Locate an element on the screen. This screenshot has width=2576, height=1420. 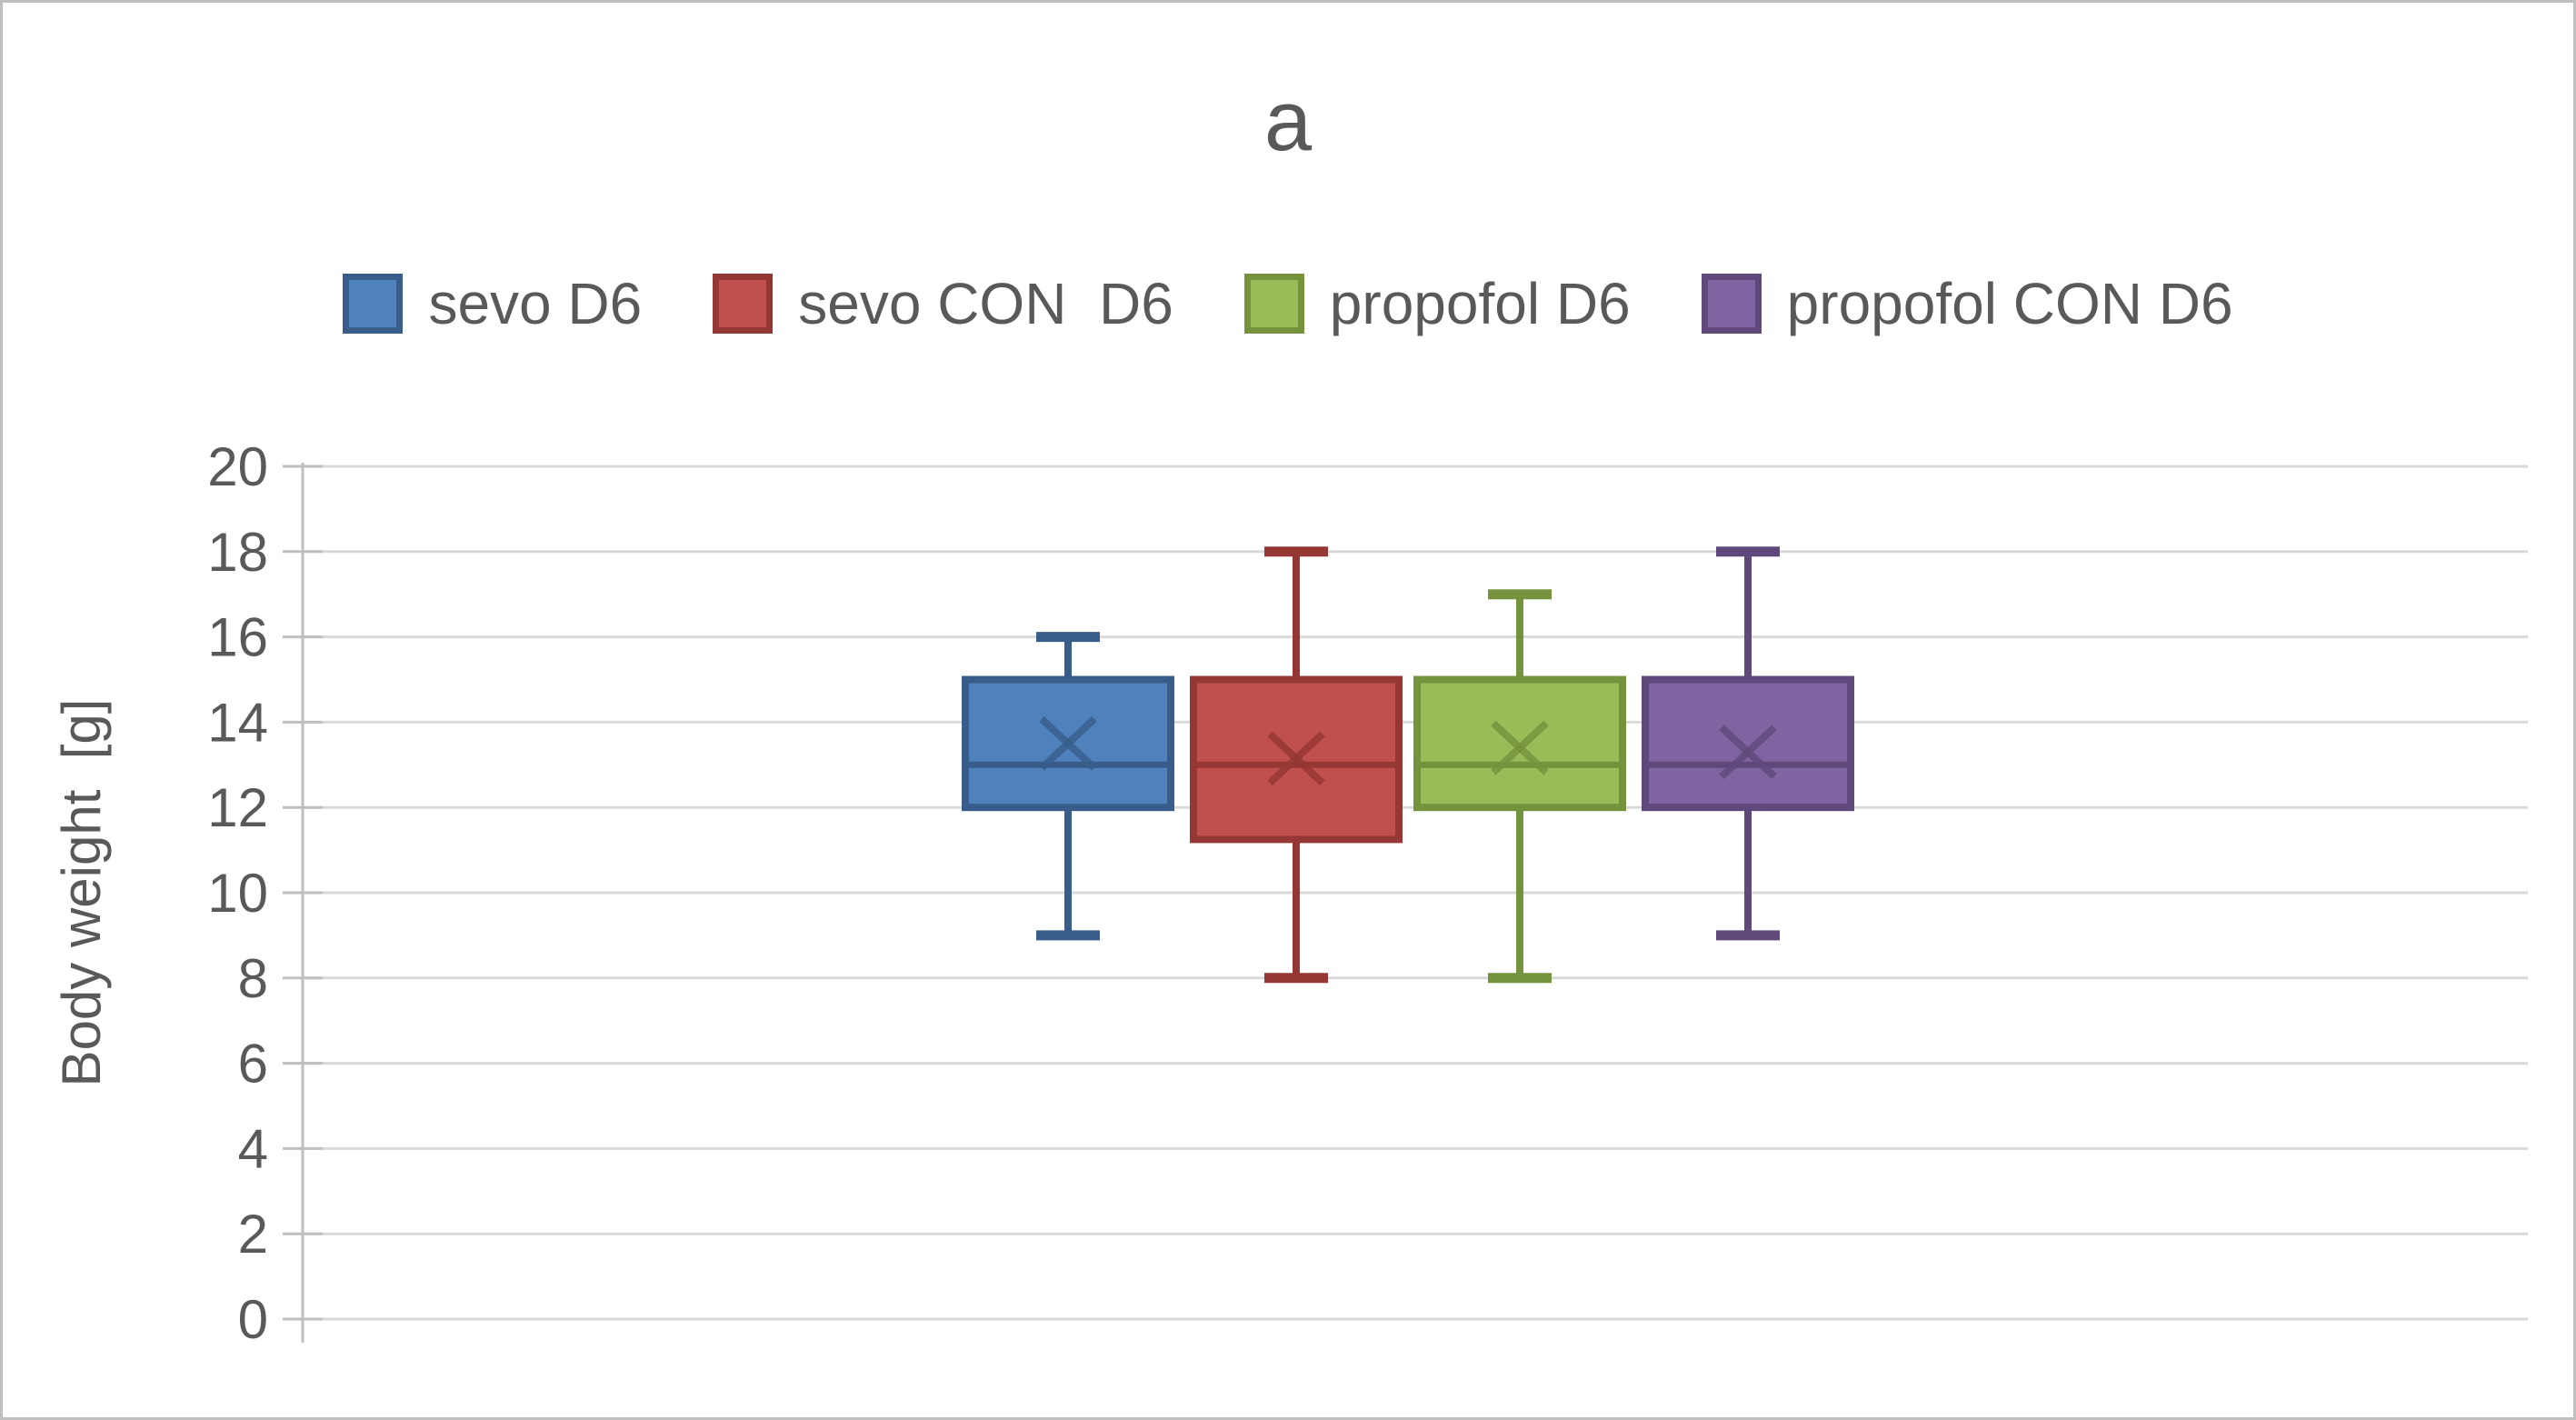
y-tick-label-18: 18 is located at coordinates (237, 552).